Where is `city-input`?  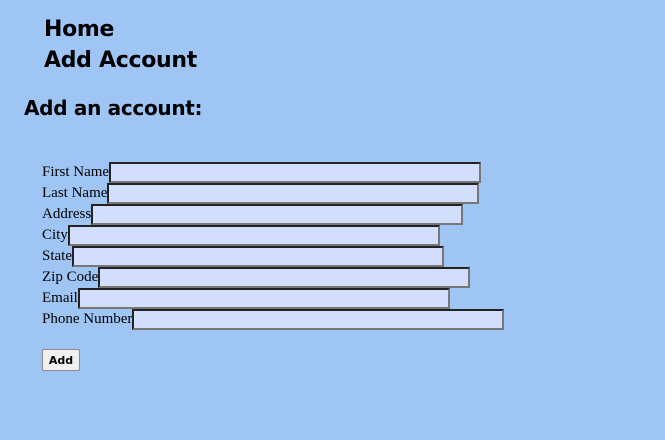 city-input is located at coordinates (253, 235).